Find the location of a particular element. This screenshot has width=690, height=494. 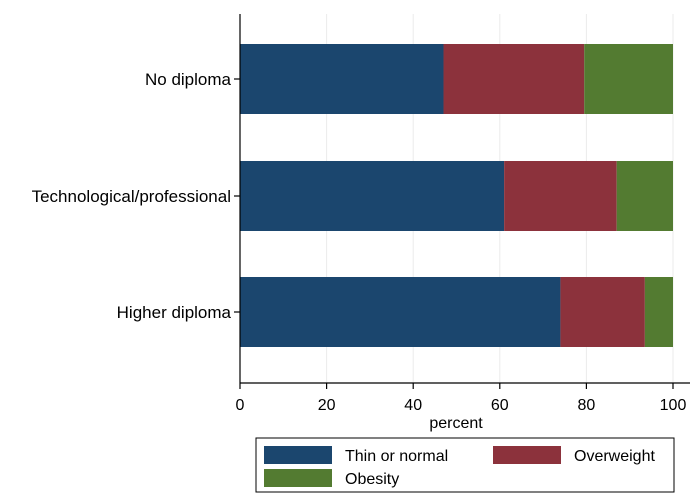

bar-higher-diploma-thin-or-normal is located at coordinates (400, 312).